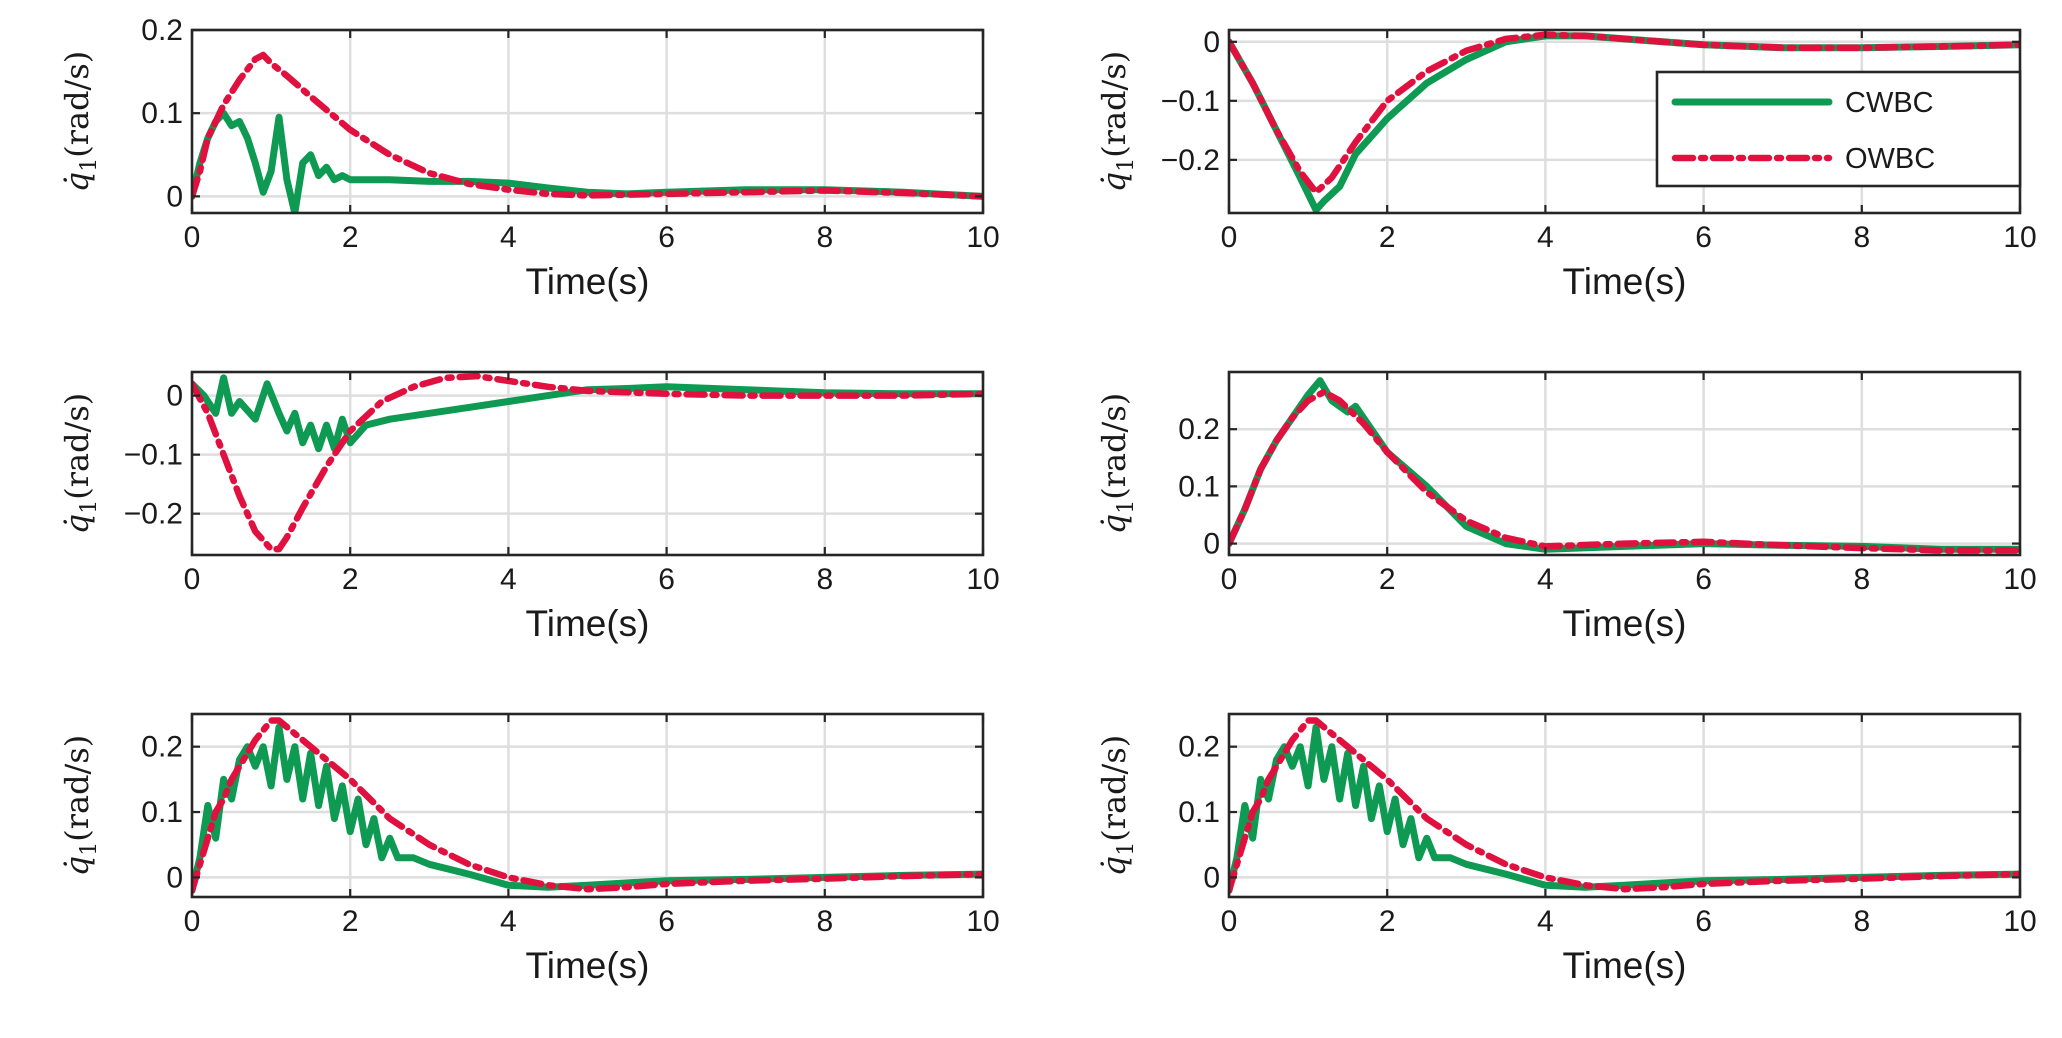 This screenshot has height=1038, width=2062. I want to click on subplot-bottom-left: 0 2 4 6 8 10 0 0.1 0.2 Time(s) q̇1(rad/s), so click(529, 849).